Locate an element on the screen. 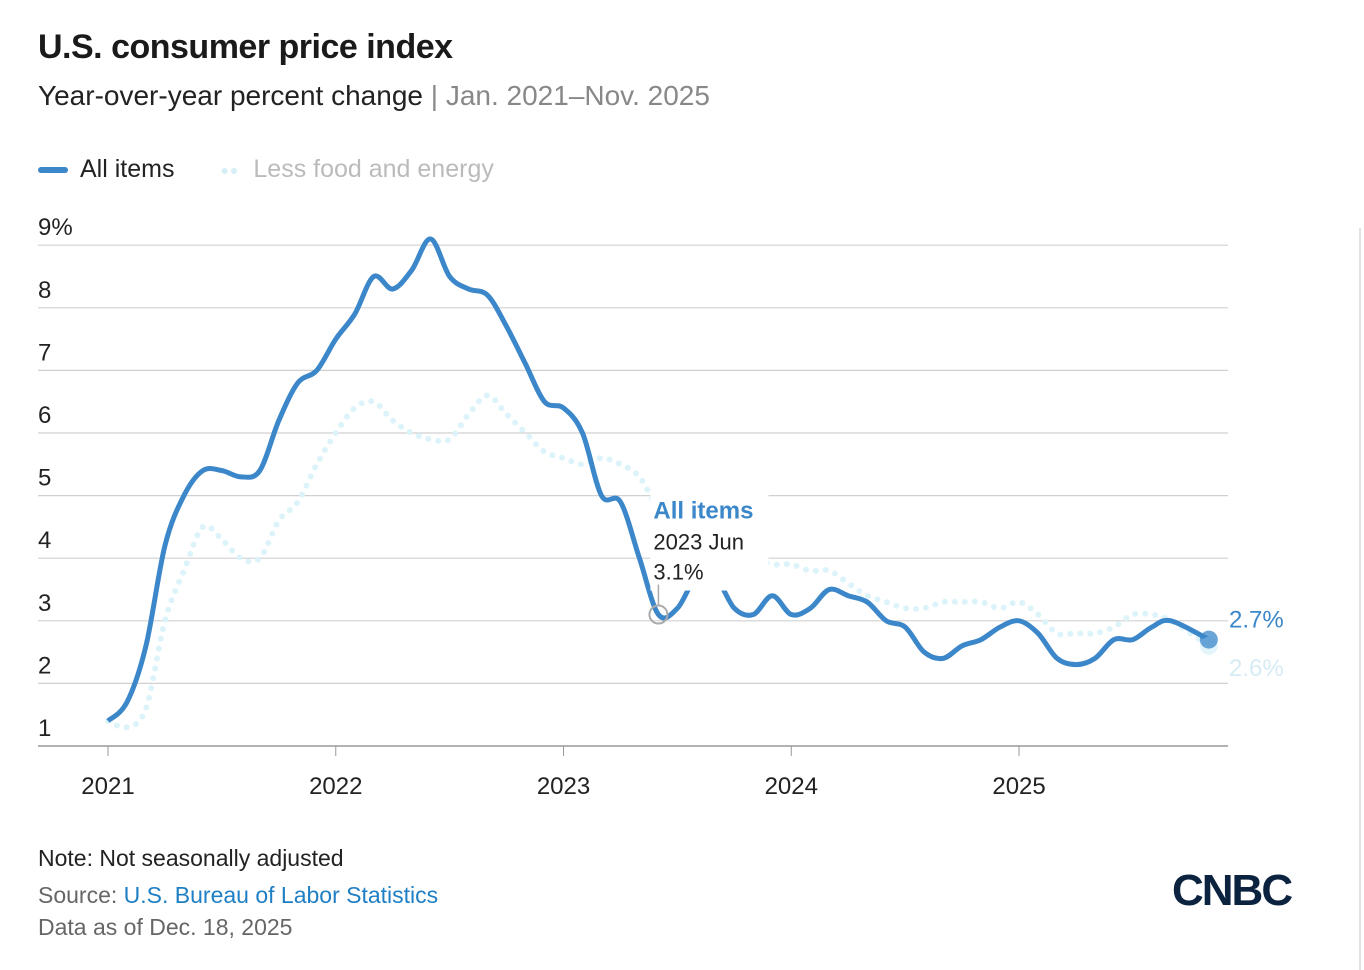 The width and height of the screenshot is (1364, 970). tooltip-series: All items is located at coordinates (703, 511).